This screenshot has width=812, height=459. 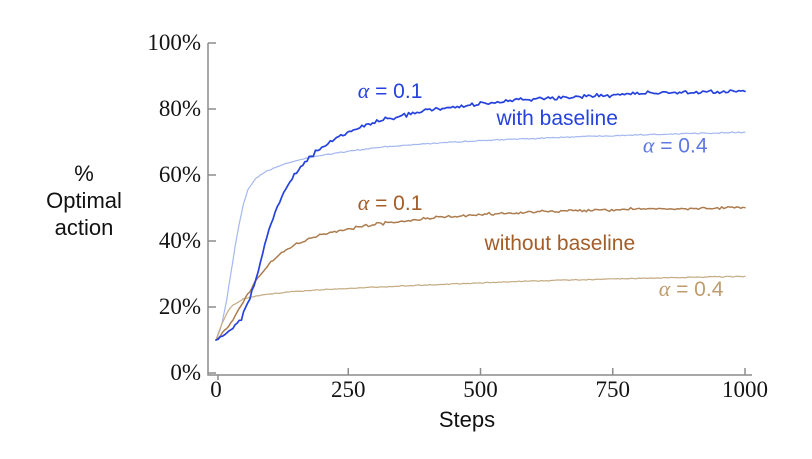 I want to click on y-axis-title: % Optimal action, so click(x=84, y=200).